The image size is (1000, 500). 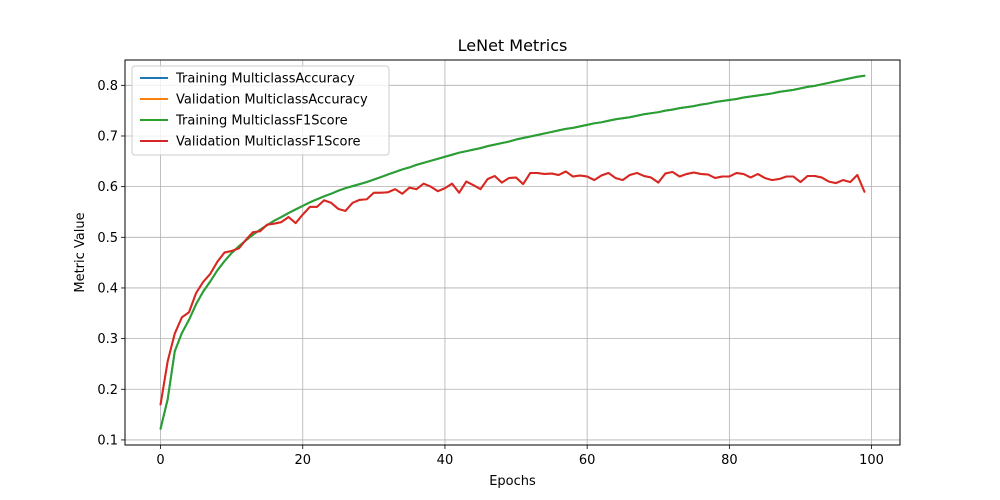 What do you see at coordinates (272, 100) in the screenshot?
I see `legend-label: Validation MulticlassAccuracy` at bounding box center [272, 100].